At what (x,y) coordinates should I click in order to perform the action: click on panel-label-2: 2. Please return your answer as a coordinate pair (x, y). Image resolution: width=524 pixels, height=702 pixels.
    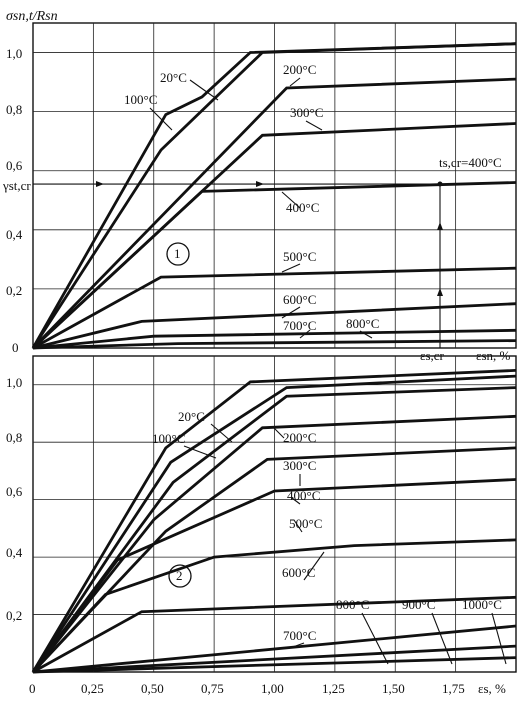
    Looking at the image, I should click on (179, 575).